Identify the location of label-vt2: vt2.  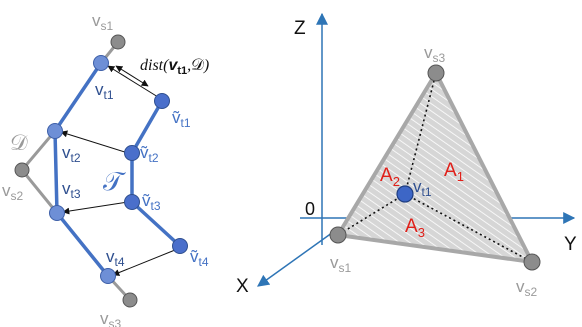
(71, 154).